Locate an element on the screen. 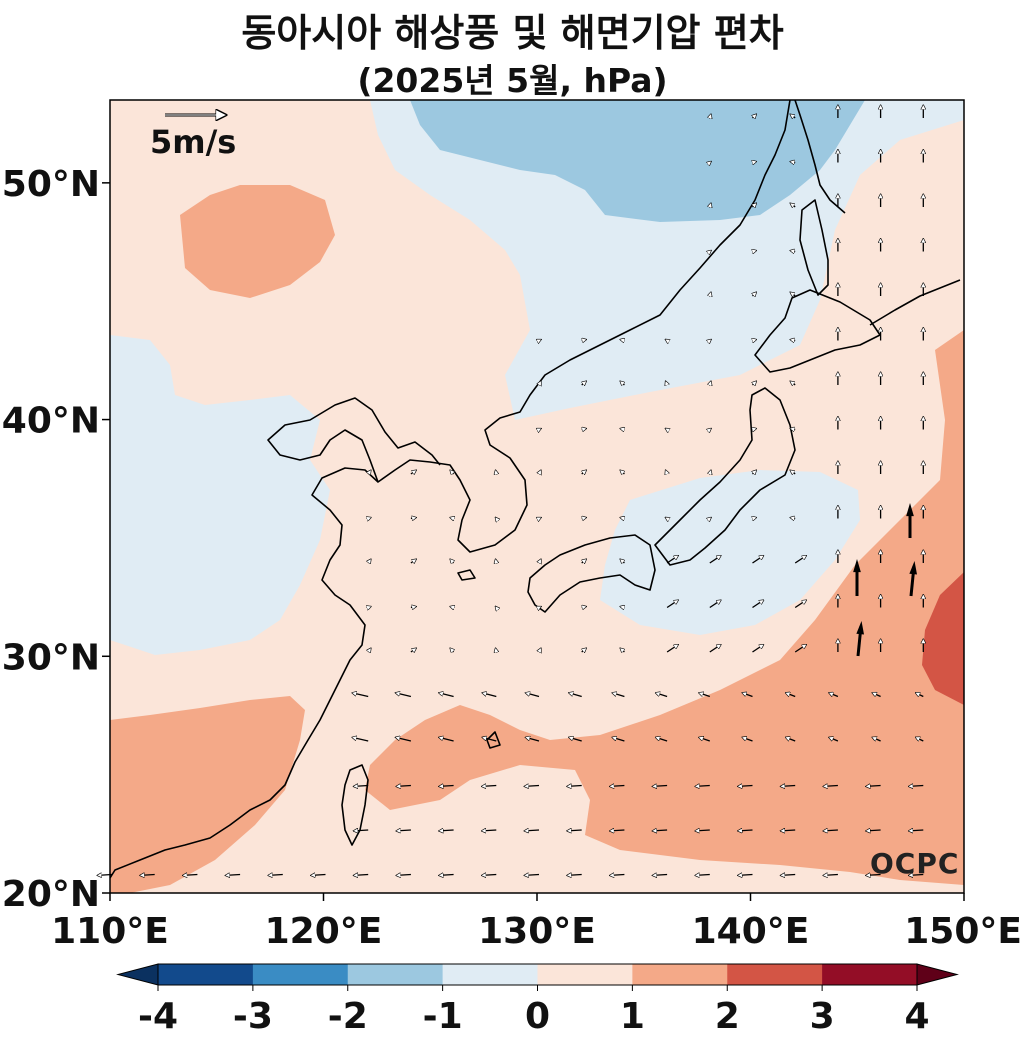 The width and height of the screenshot is (1025, 1045). x-tick-label: 140°E is located at coordinates (751, 931).